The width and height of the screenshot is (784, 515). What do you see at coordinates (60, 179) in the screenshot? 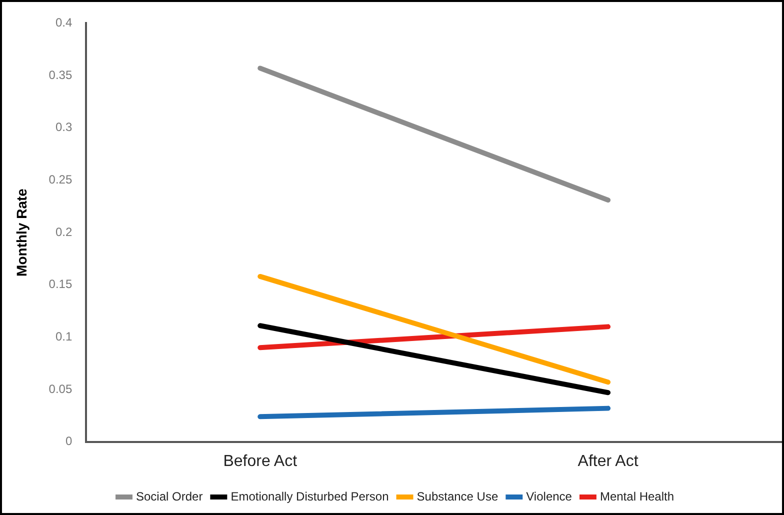
I see `y-tick-label: 0.25` at bounding box center [60, 179].